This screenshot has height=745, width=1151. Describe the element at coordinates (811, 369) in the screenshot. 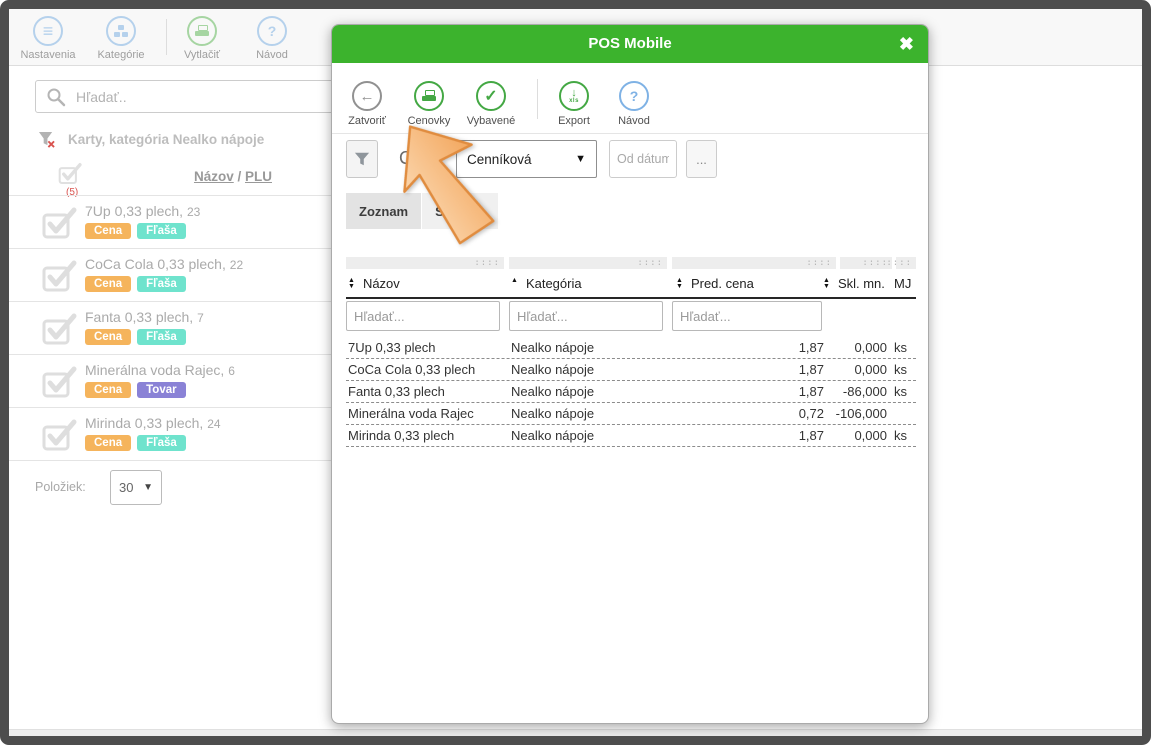

I see `cell-pred-cena: 1,87` at that location.